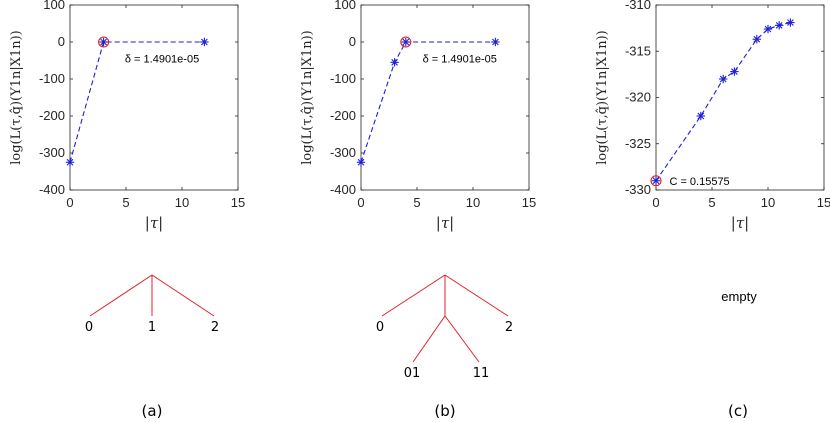 The height and width of the screenshot is (422, 830). I want to click on x-tick-label-a-1: 5, so click(125, 202).